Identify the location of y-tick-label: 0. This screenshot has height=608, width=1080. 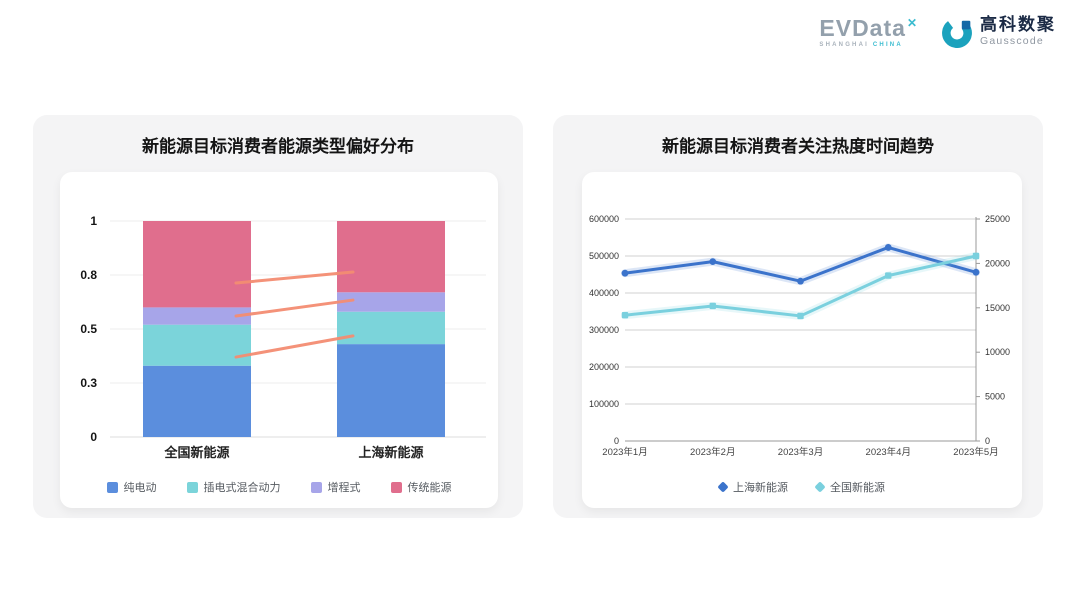
(93, 437).